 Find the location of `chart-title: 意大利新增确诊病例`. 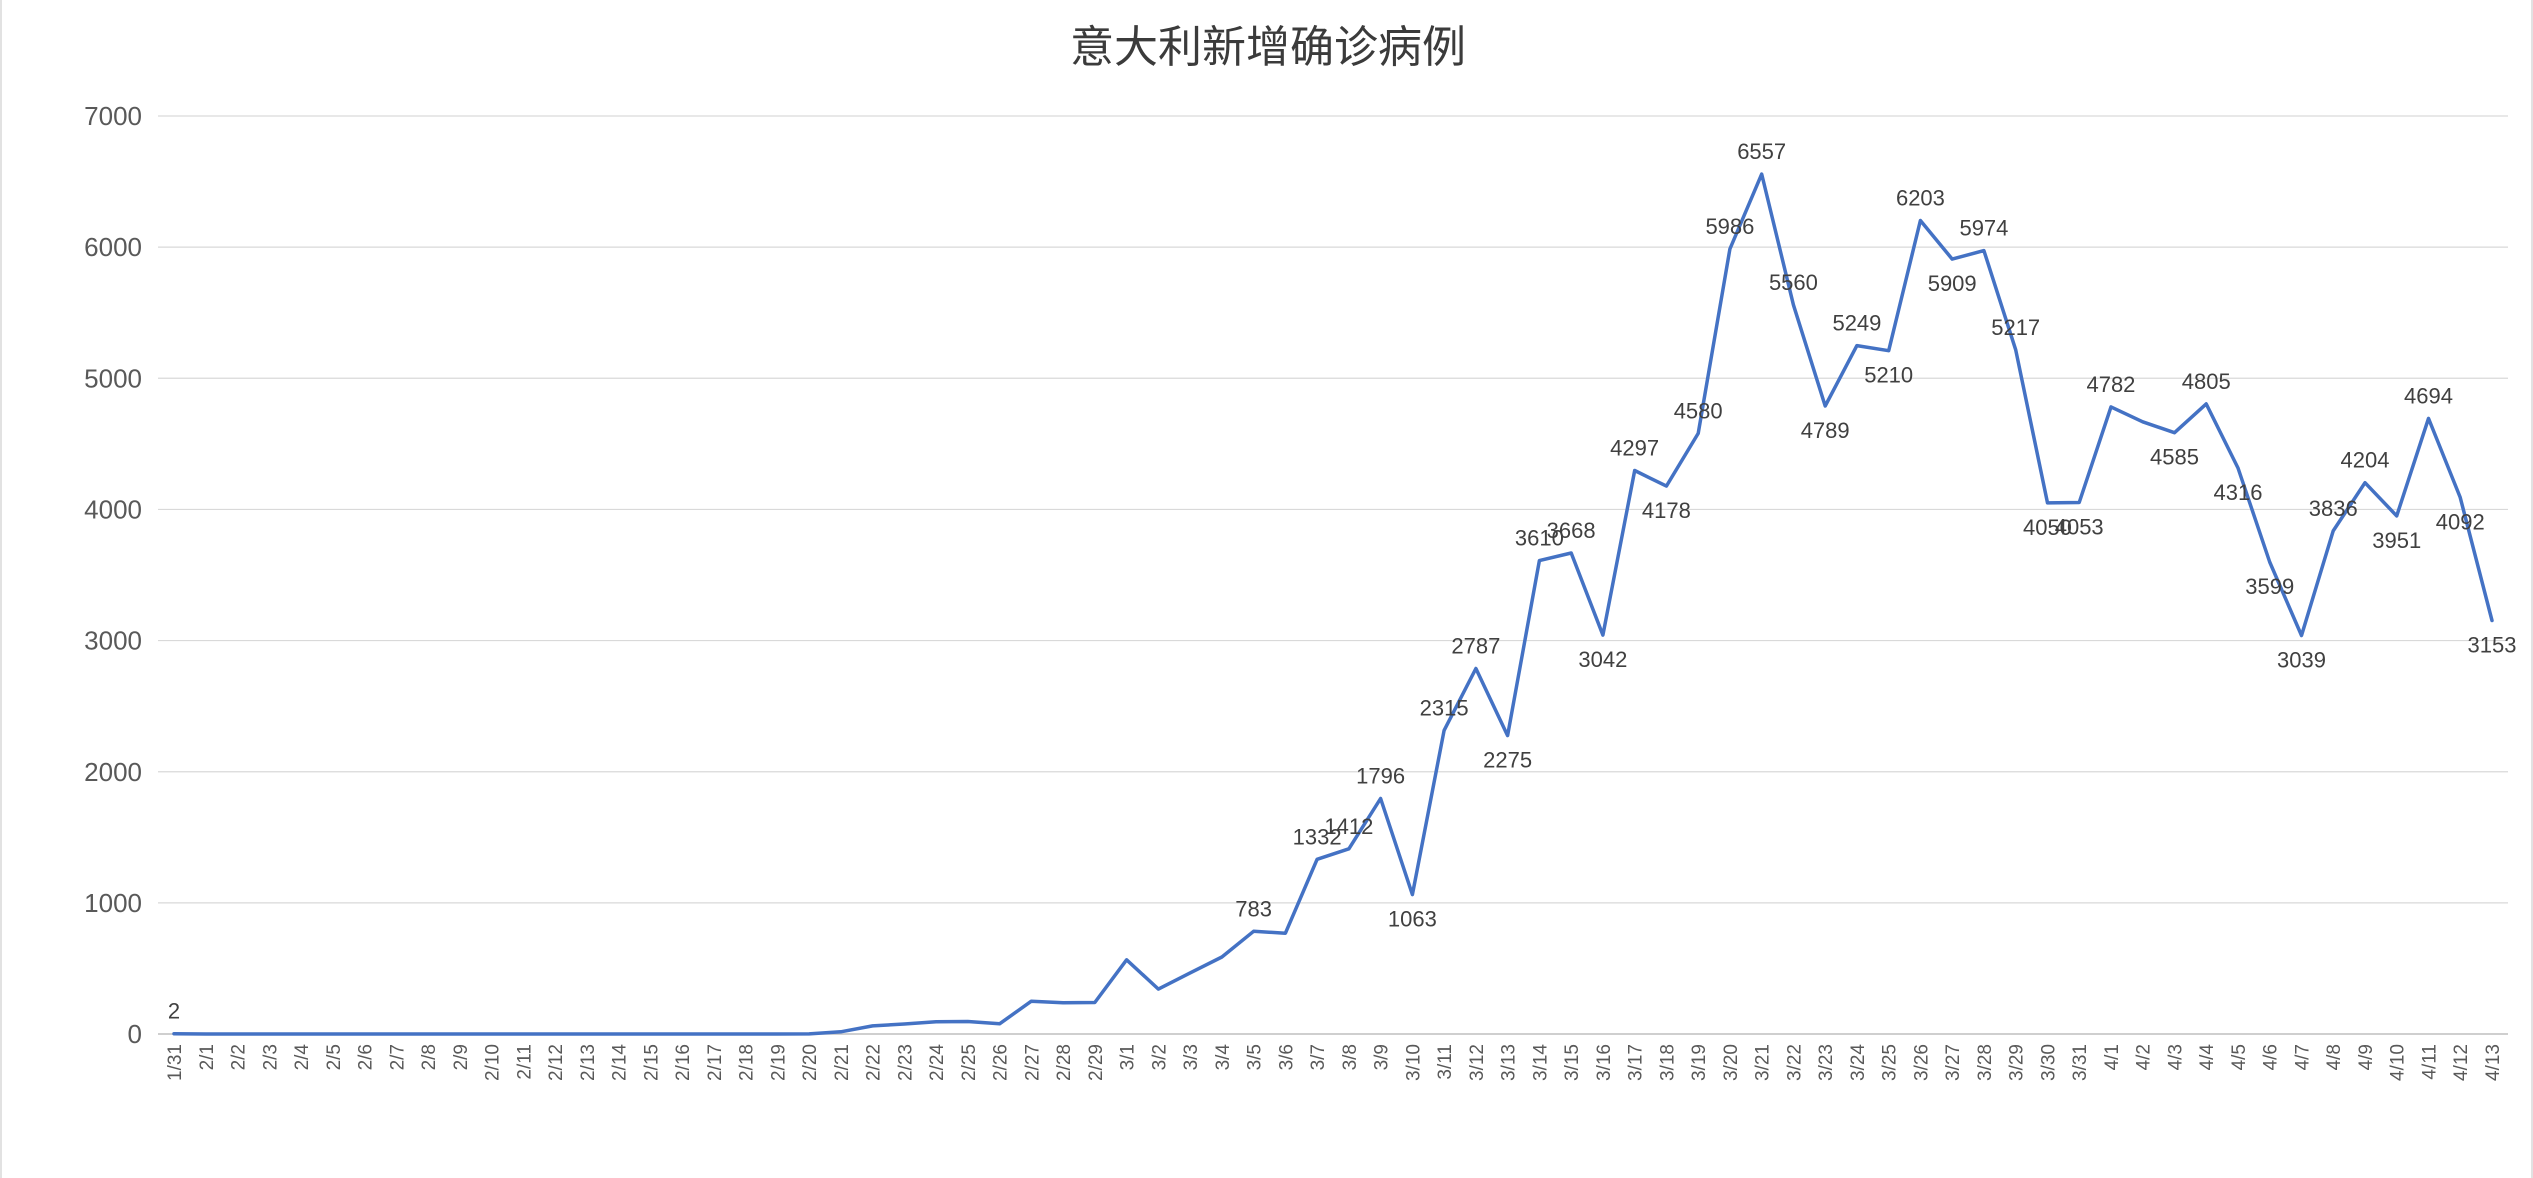

chart-title: 意大利新增确诊病例 is located at coordinates (1268, 47).